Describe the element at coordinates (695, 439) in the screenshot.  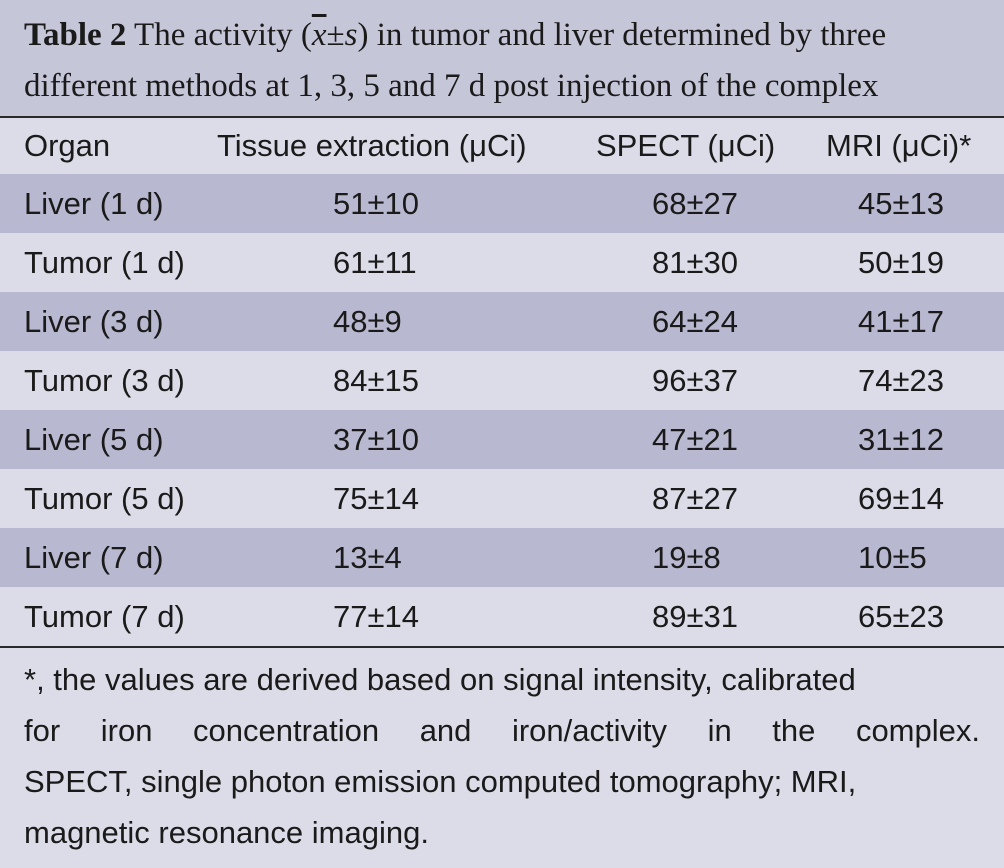
I see `cell-spect: 47±21` at that location.